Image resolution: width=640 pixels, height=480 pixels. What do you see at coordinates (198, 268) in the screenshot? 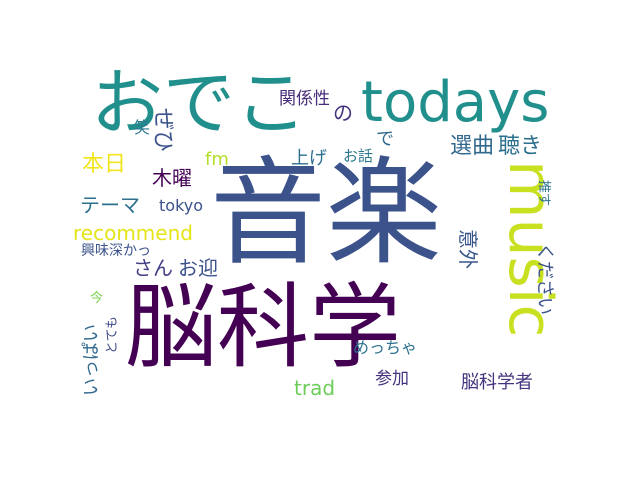
I see `word-oyukae: お迎` at bounding box center [198, 268].